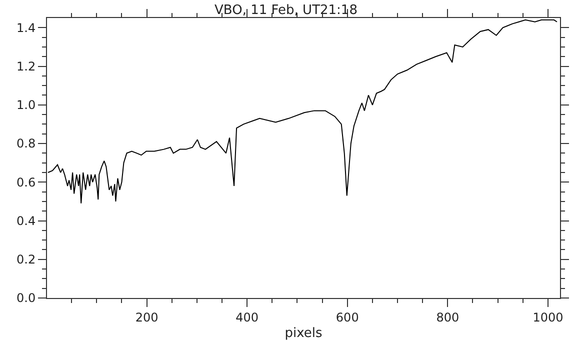 The image size is (572, 341). I want to click on x-tick-label: 400, so click(247, 317).